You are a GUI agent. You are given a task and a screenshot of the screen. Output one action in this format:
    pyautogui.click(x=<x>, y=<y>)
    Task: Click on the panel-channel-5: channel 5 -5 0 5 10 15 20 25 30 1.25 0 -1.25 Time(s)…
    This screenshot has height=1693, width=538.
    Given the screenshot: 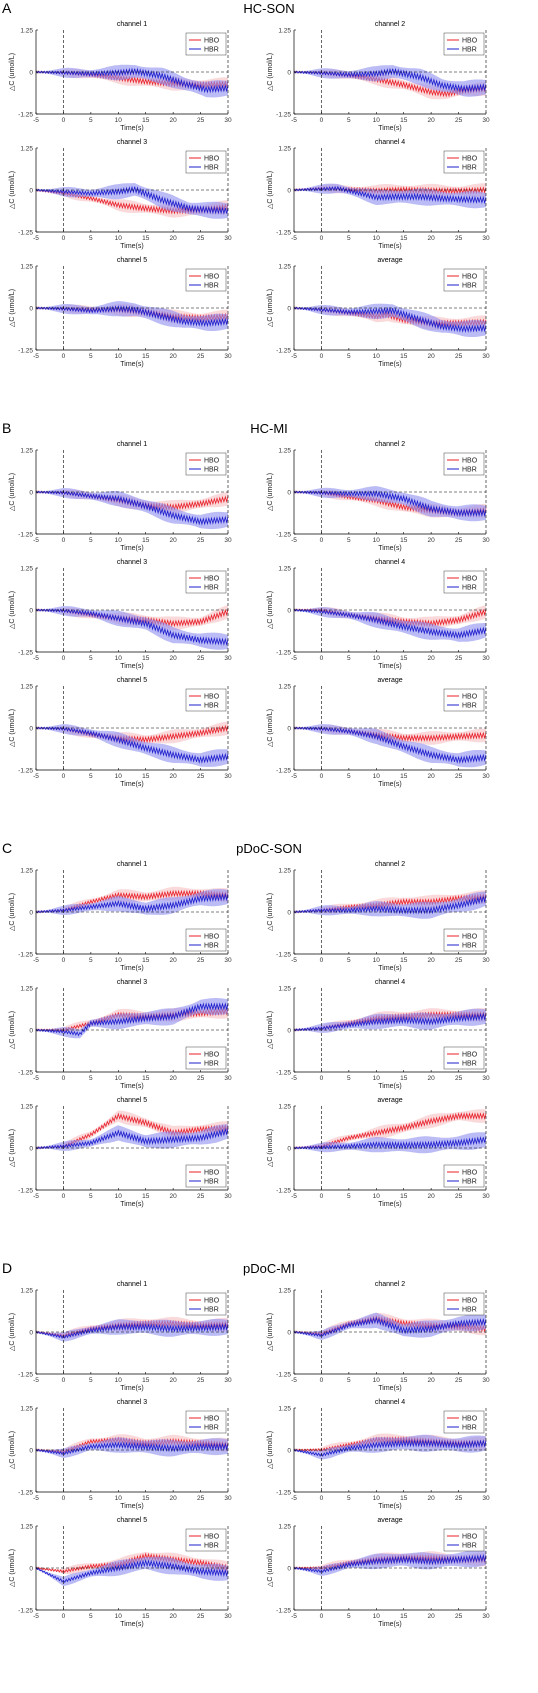 What is the action you would take?
    pyautogui.click(x=120, y=312)
    